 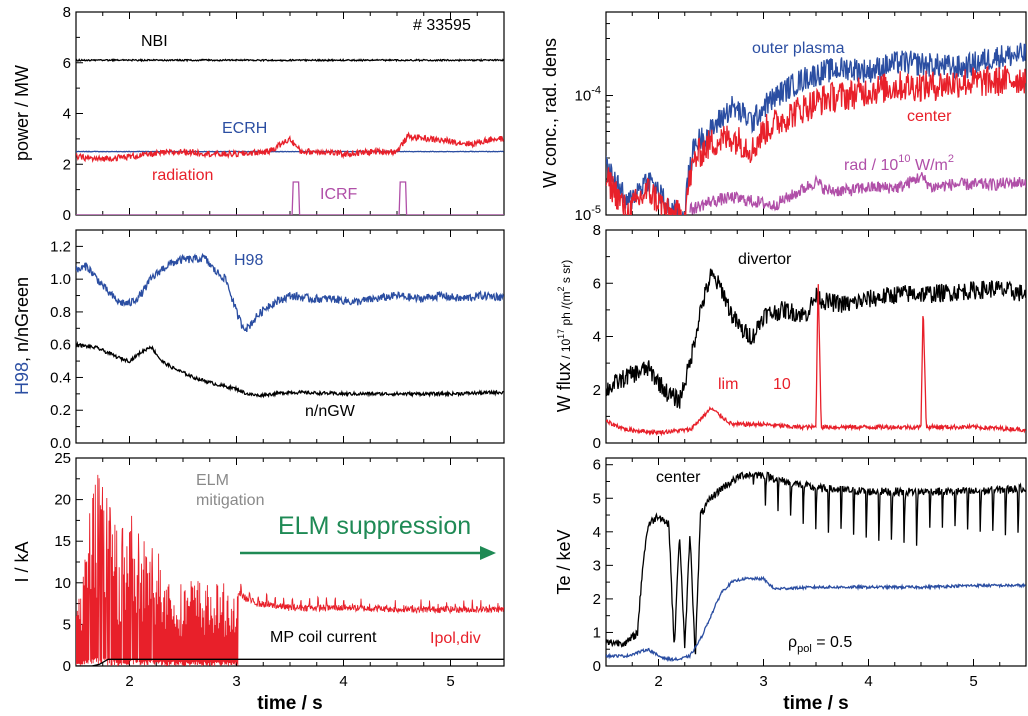 What do you see at coordinates (561, 334) in the screenshot?
I see `wflux-ylabel-exp: 17` at bounding box center [561, 334].